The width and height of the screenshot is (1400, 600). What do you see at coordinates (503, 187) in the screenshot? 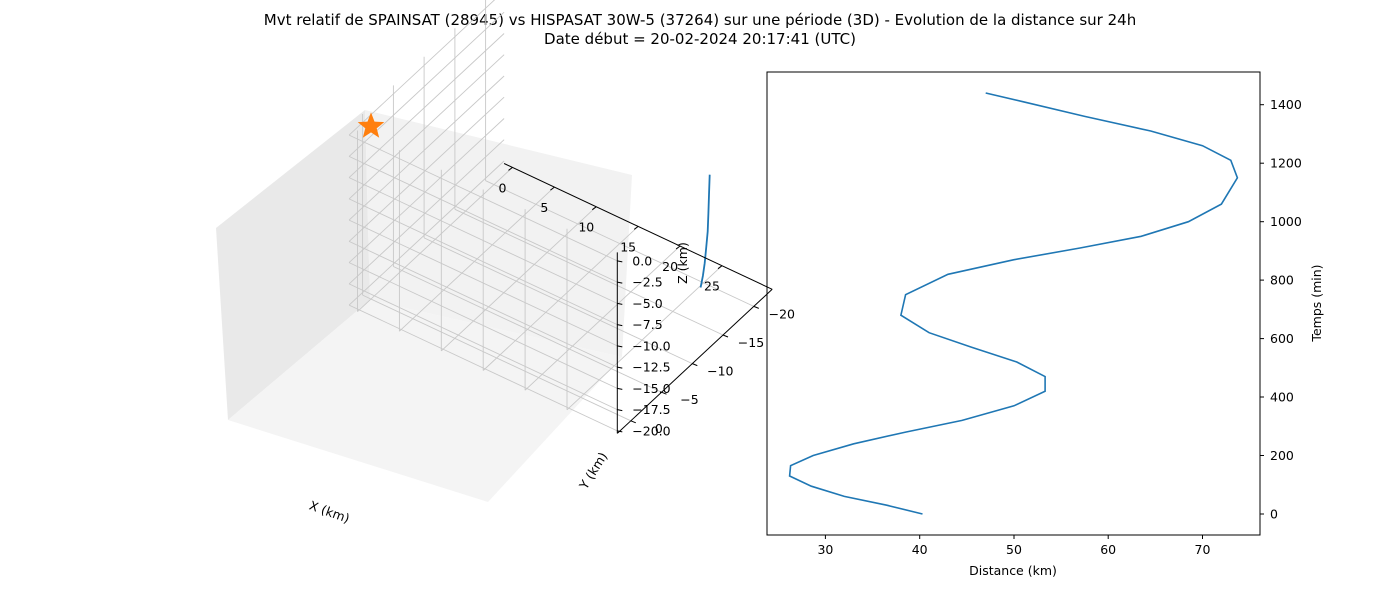
I see `x-tick-label: 0` at bounding box center [503, 187].